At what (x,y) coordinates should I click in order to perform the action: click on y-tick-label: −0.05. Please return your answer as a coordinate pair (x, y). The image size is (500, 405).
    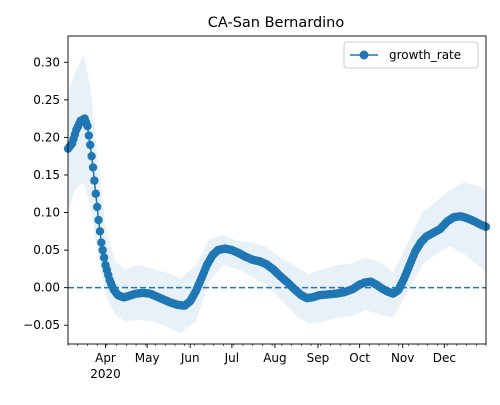
    Looking at the image, I should click on (41, 325).